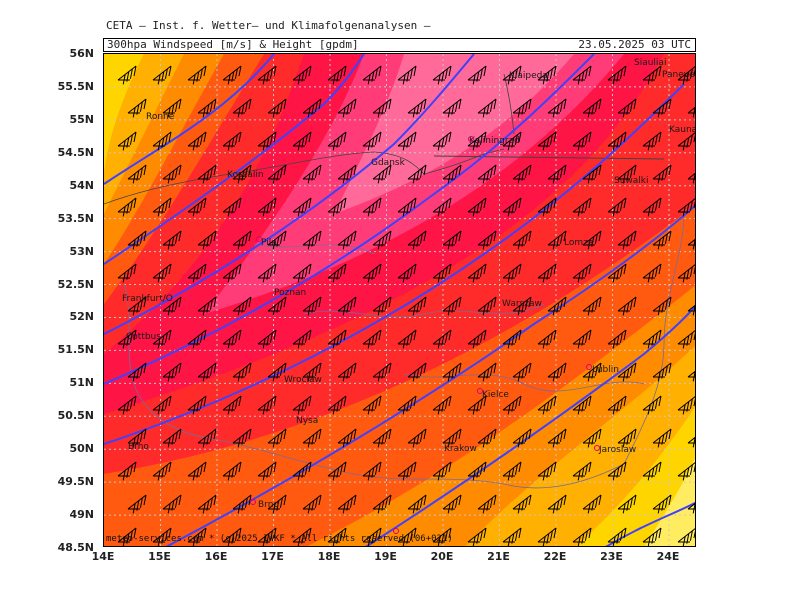 This screenshot has height=600, width=800. I want to click on city-label: Suwalki, so click(631, 181).